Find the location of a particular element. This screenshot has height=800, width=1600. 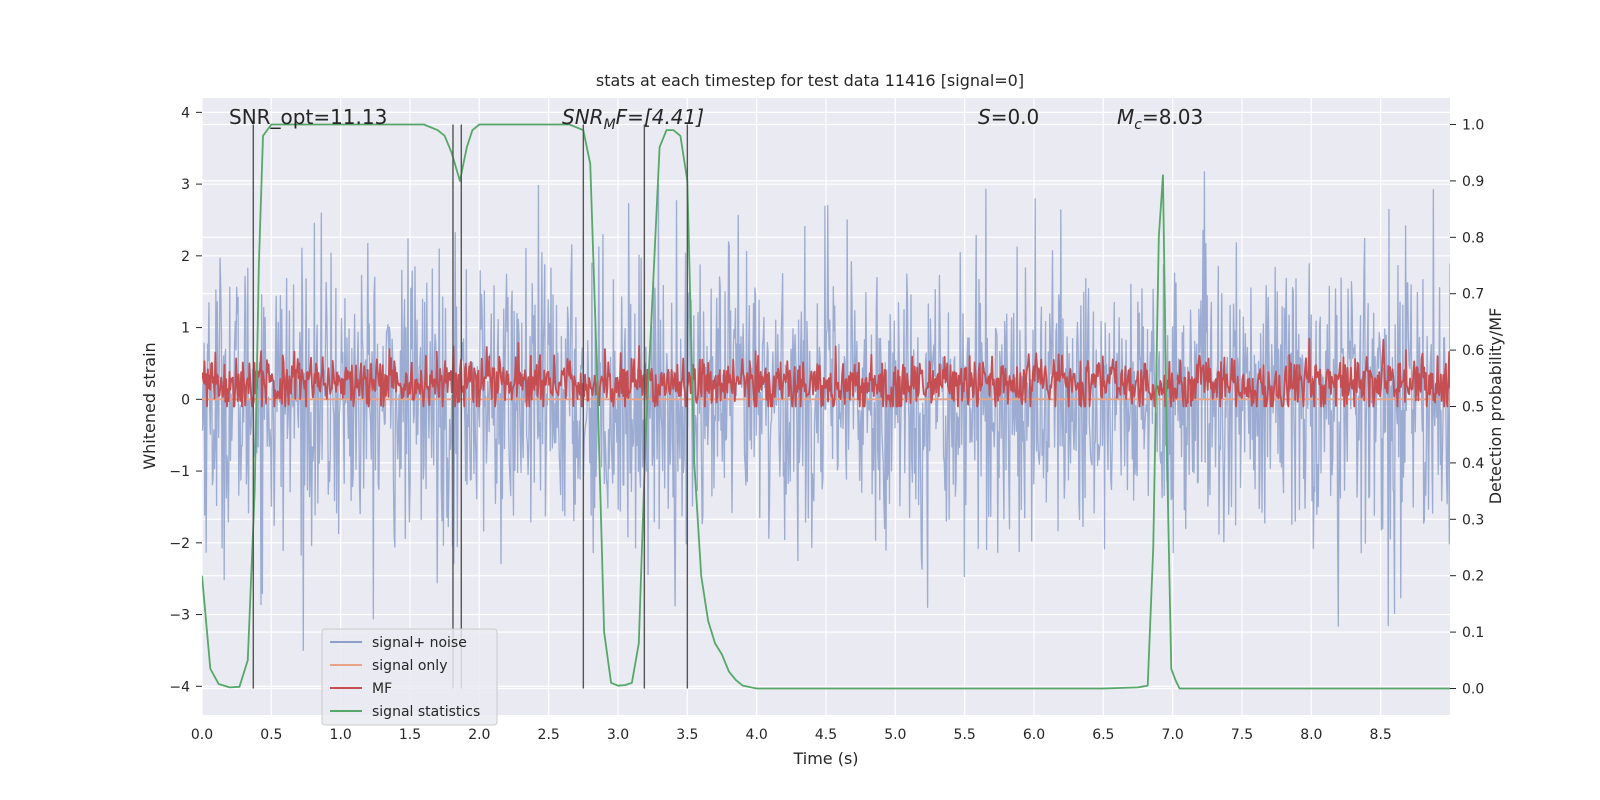

x-tick-label-10: 5.0 is located at coordinates (895, 735).